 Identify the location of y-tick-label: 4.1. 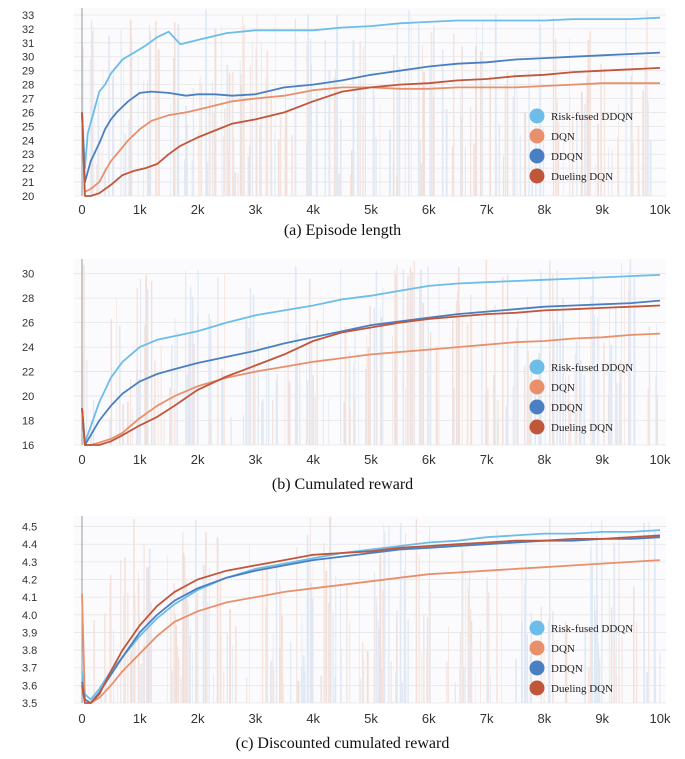
(29, 598).